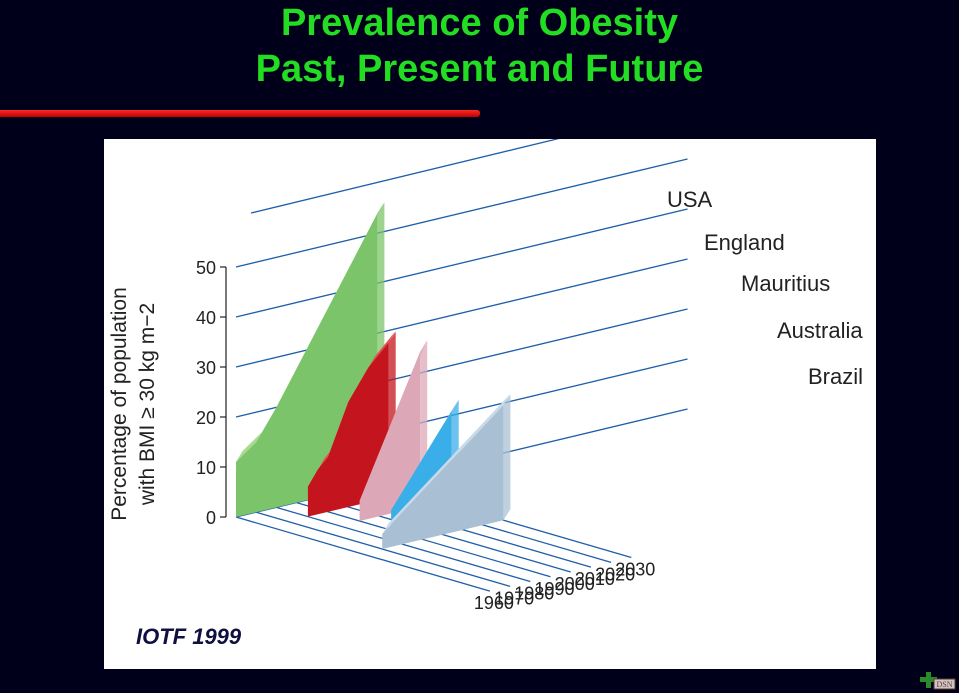 The width and height of the screenshot is (959, 693). I want to click on x-tick-label-1970: 1970, so click(514, 598).